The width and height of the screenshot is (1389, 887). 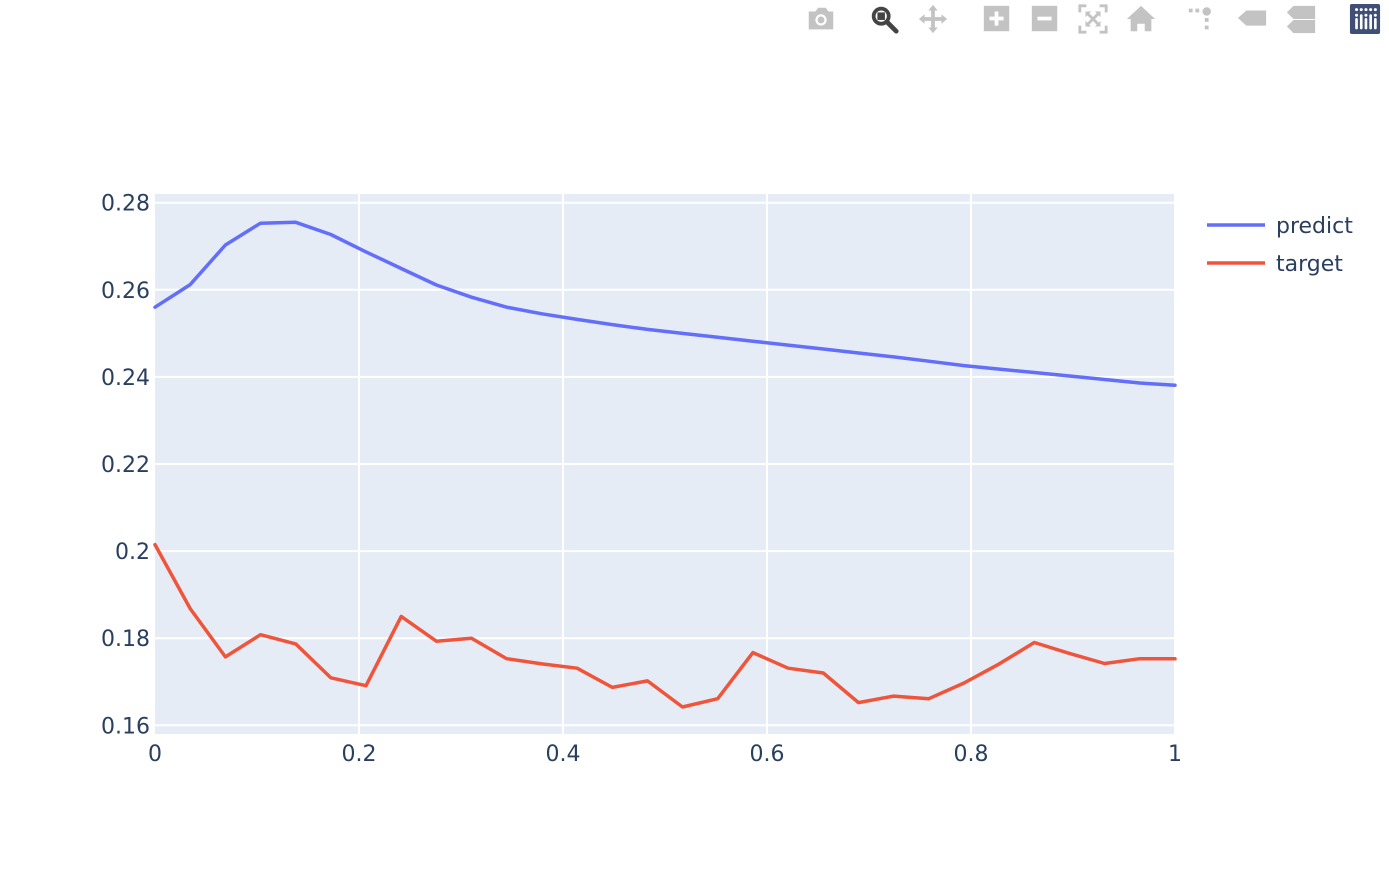 I want to click on tag-compare-icon, so click(x=1301, y=19).